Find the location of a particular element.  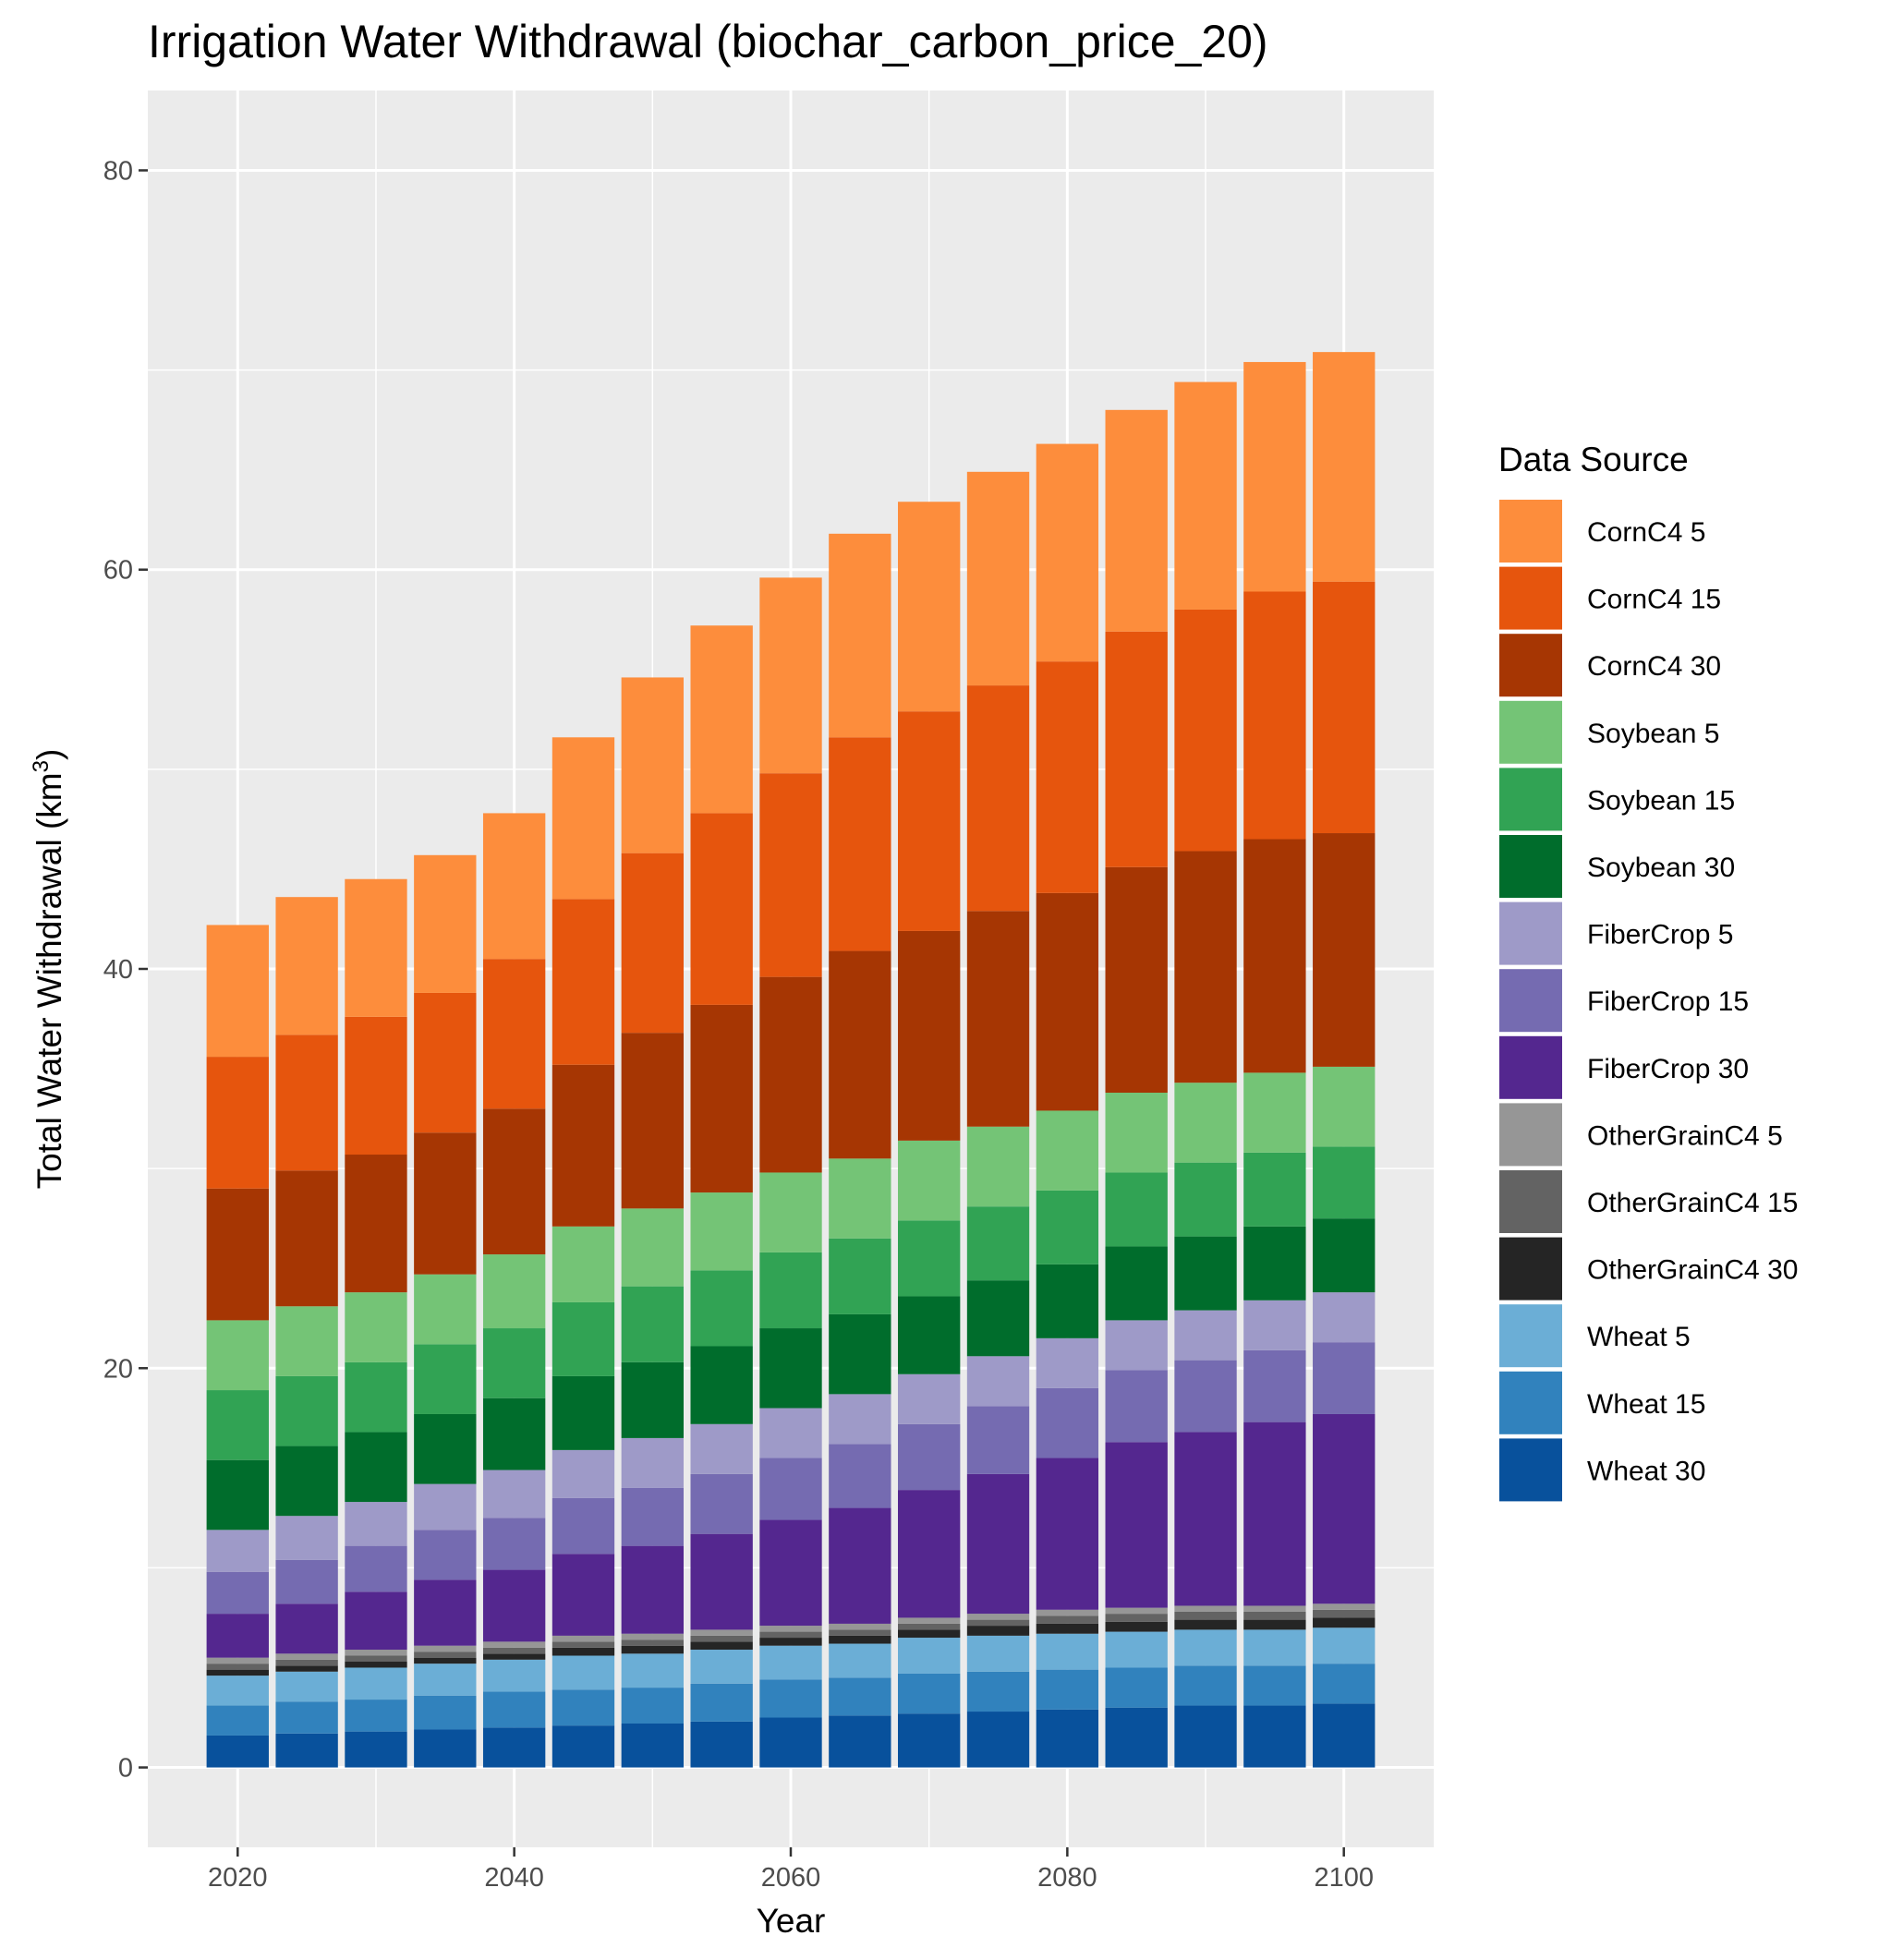

bar-segment-cornc4-30-2090 is located at coordinates (1205, 967).